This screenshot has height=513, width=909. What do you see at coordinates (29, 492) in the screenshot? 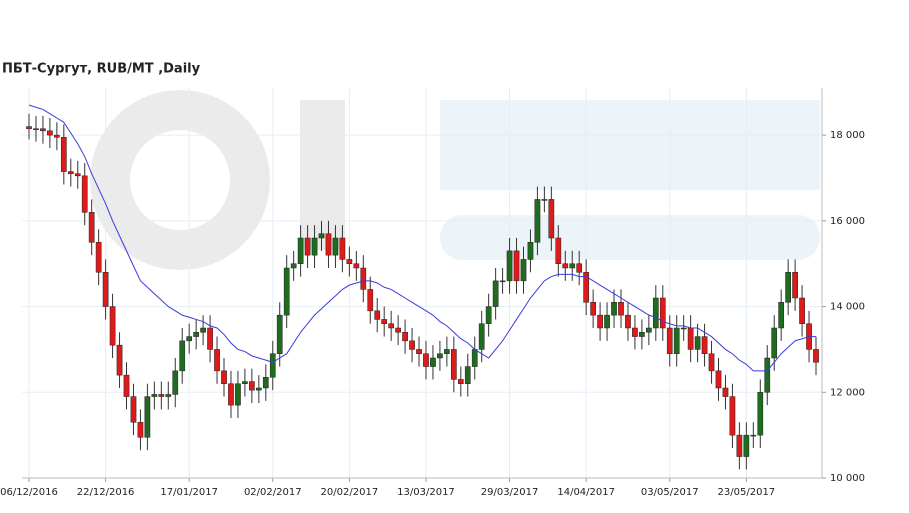
I see `x-tick-label: 06/12/2016` at bounding box center [29, 492].